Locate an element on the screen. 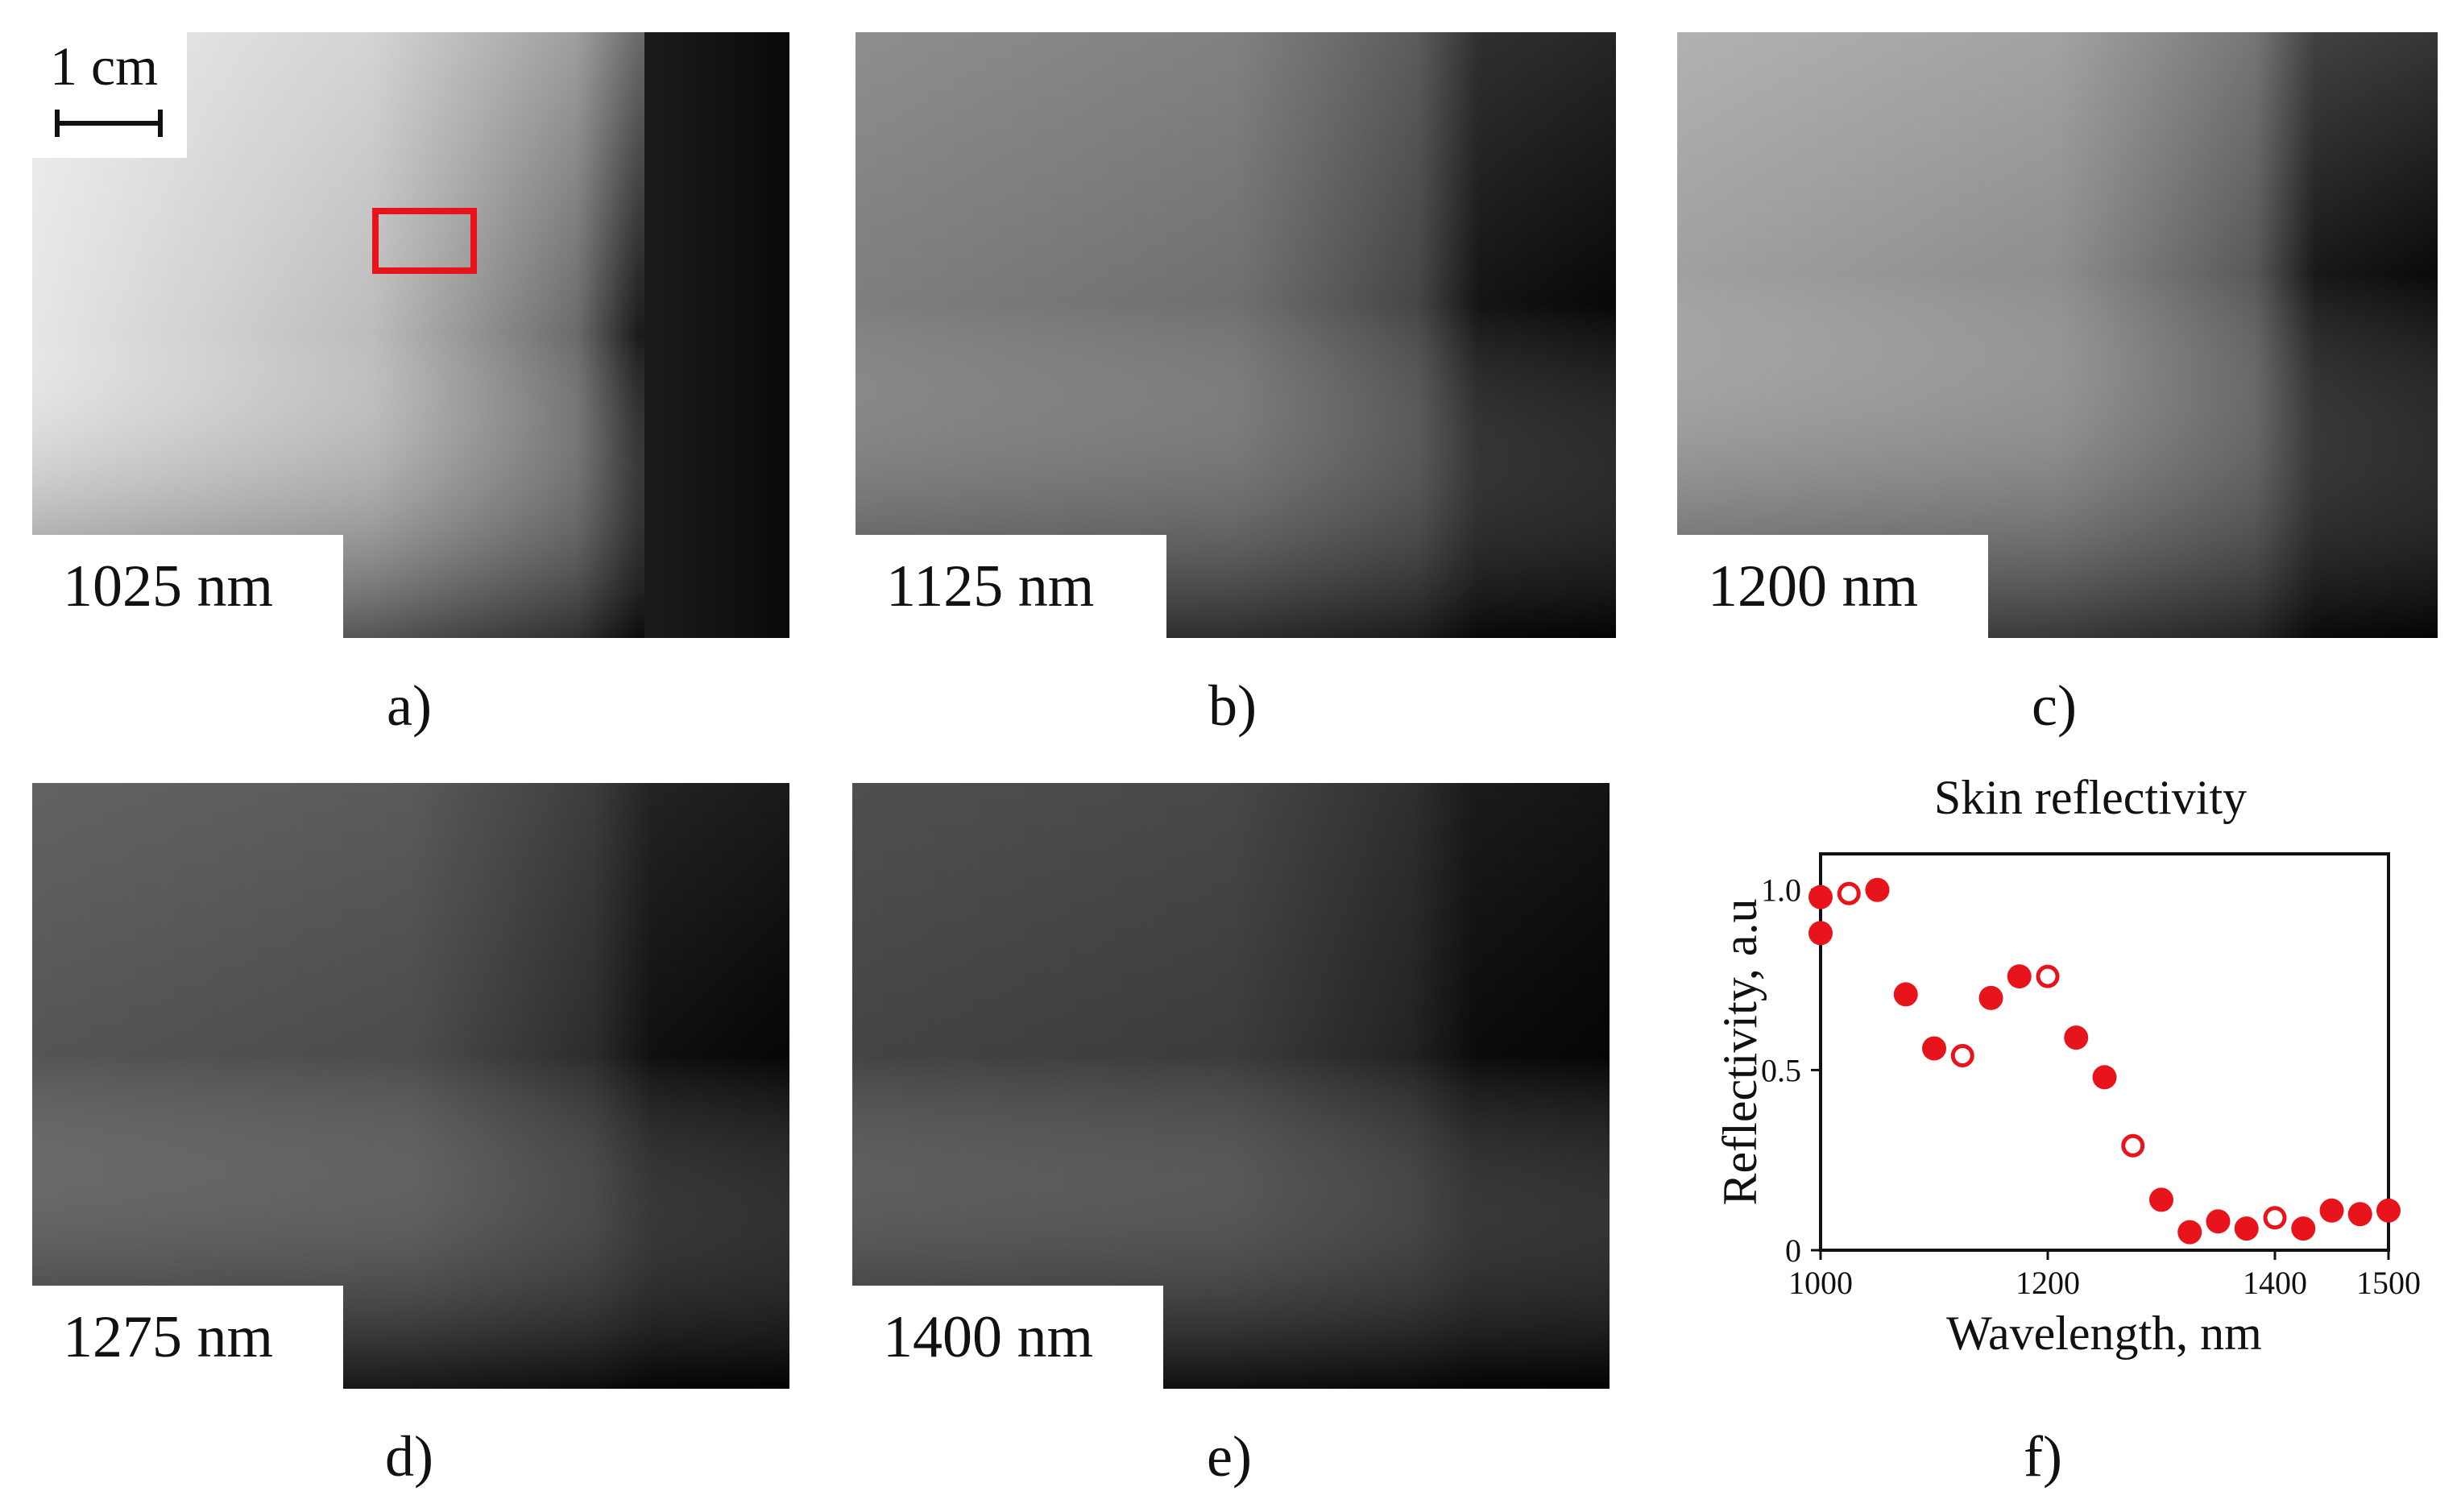  scale-bar-label: 1 cm is located at coordinates (104, 66).